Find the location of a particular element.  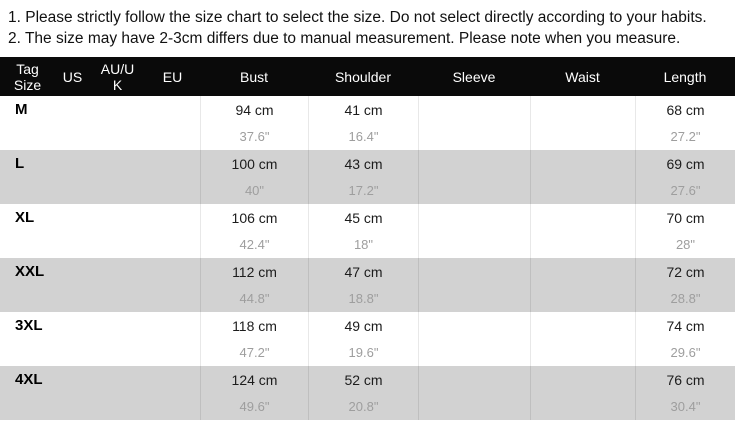

length-cell: 76 cm 30.4" is located at coordinates (685, 393).